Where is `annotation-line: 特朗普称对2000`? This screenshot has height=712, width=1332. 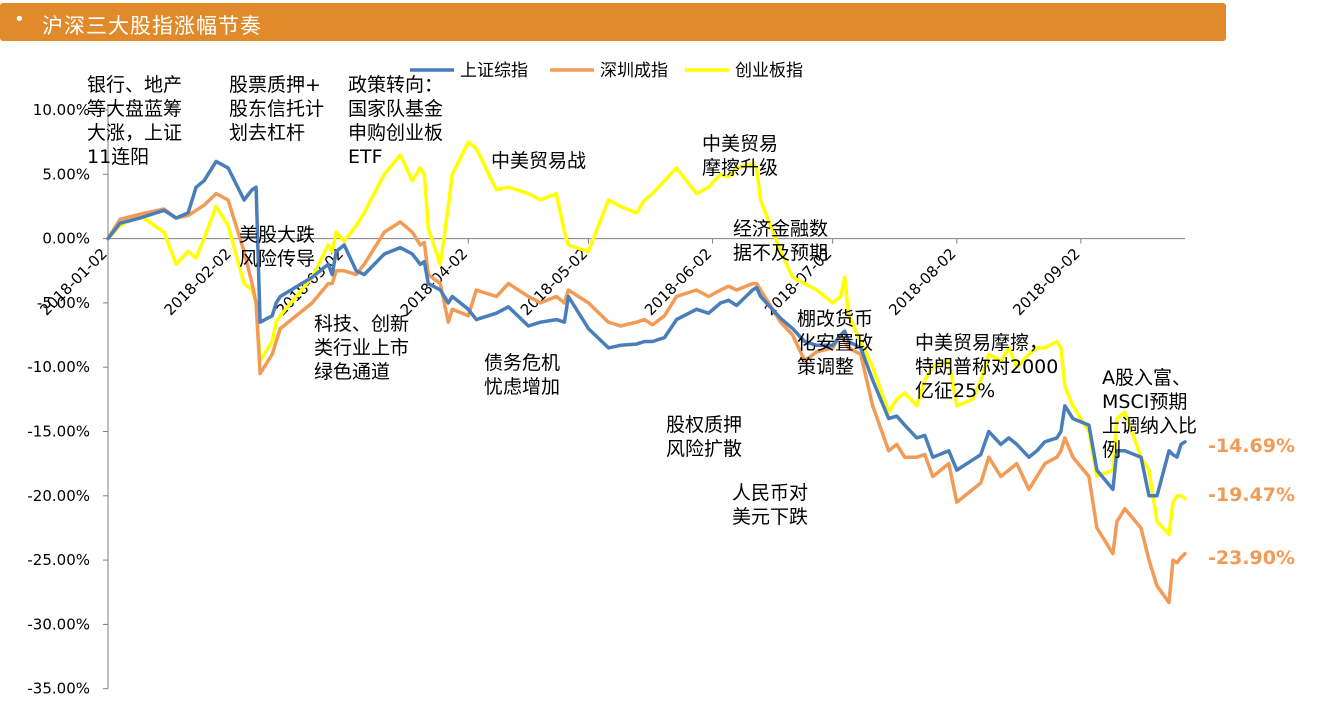 annotation-line: 特朗普称对2000 is located at coordinates (986, 367).